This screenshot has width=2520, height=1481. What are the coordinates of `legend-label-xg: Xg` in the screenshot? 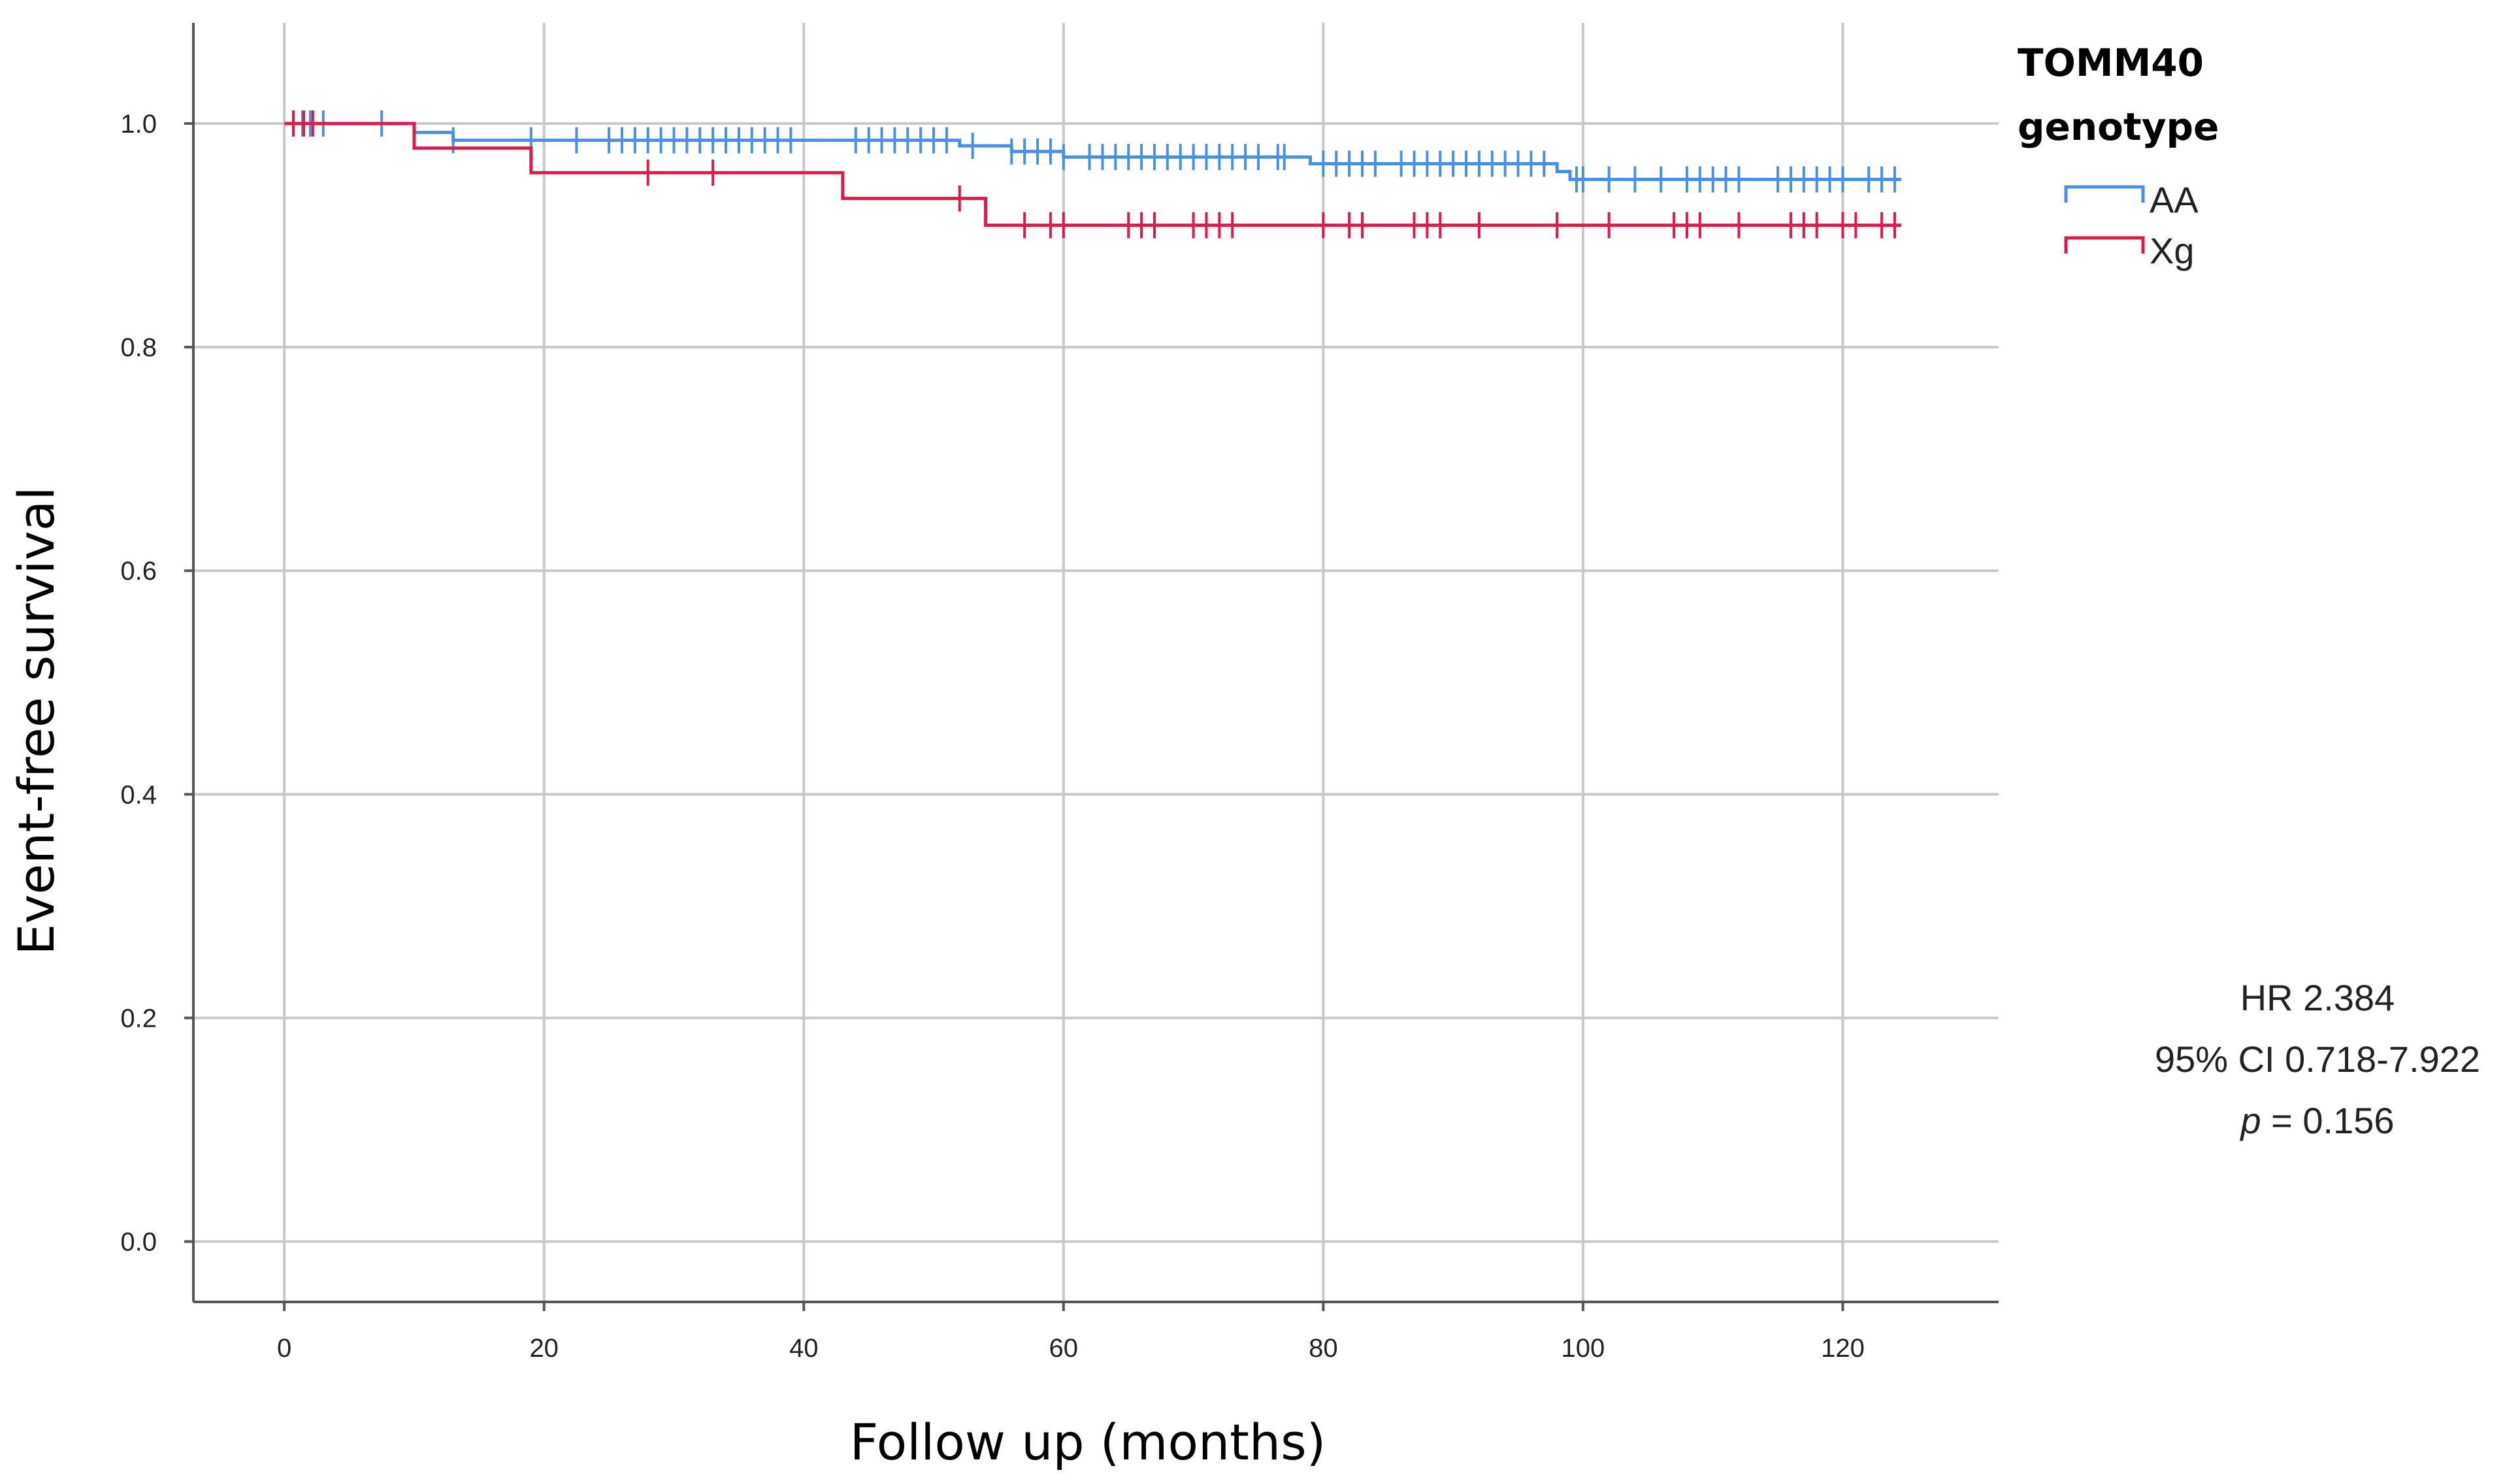 It's located at (2172, 250).